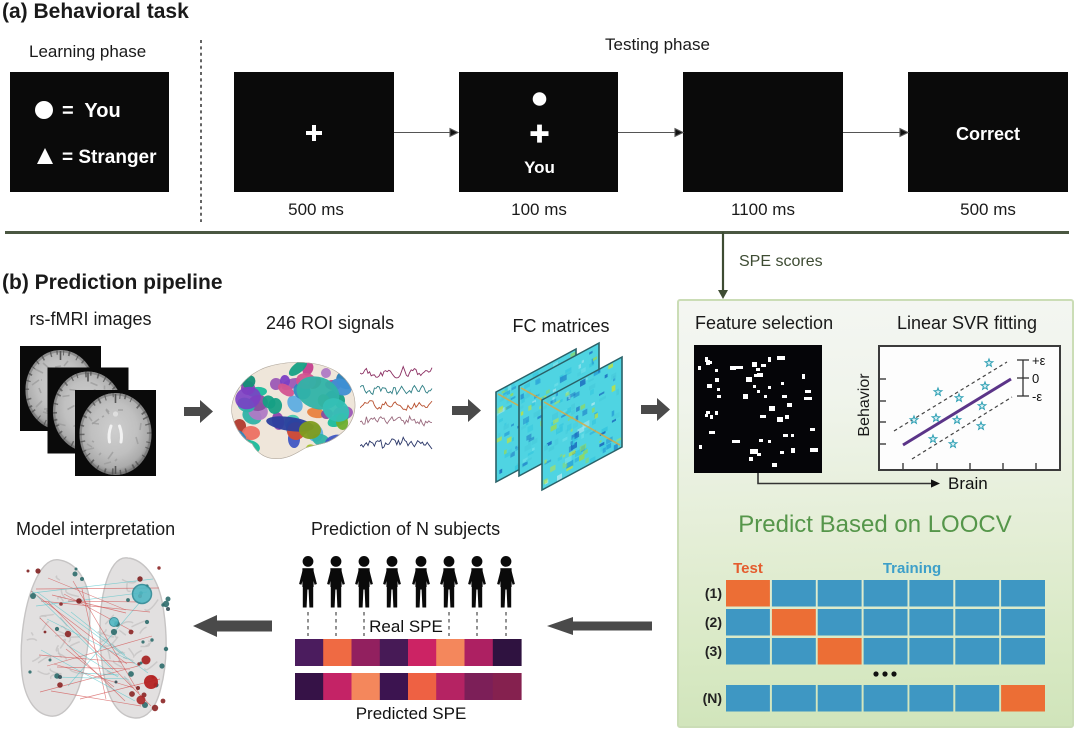  What do you see at coordinates (109, 157) in the screenshot?
I see `svg-text: = Stranger` at bounding box center [109, 157].